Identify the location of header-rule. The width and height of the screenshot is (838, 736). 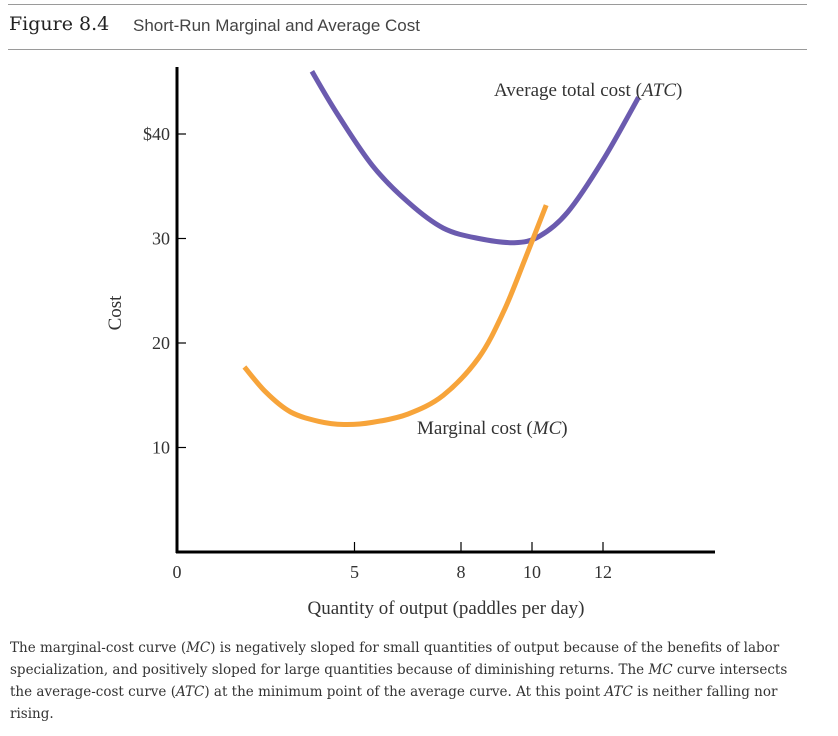
(407, 49).